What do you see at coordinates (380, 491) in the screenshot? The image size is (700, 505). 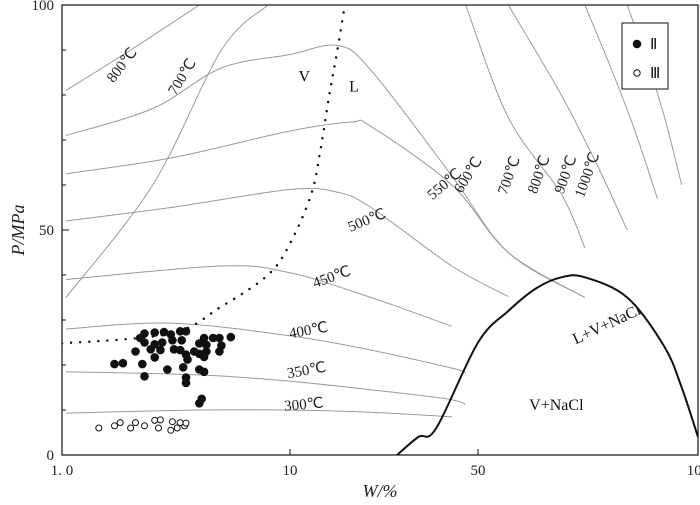 I see `x-axis-title: W/%` at bounding box center [380, 491].